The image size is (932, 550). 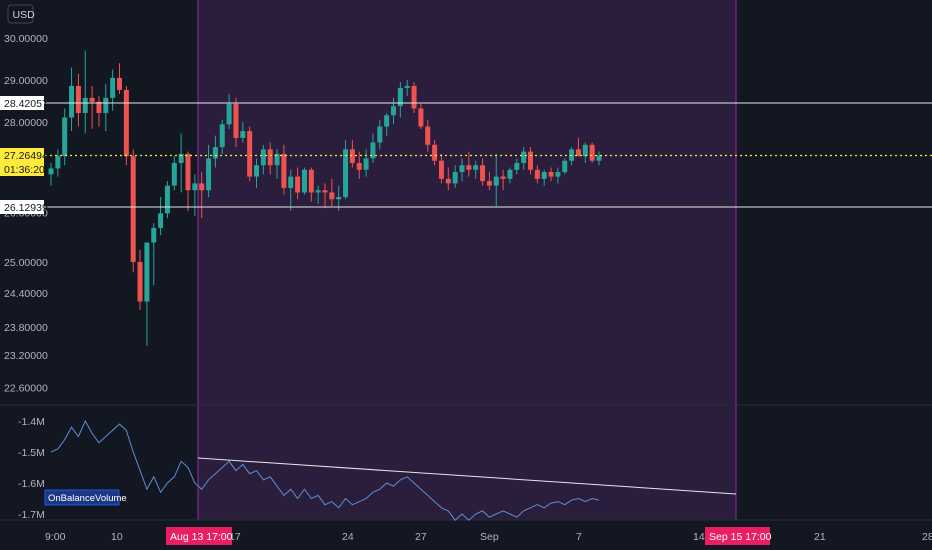 I want to click on date-axis: 9:00 10 17 24 27 Sep 7 14 21 28, so click(x=488, y=537).